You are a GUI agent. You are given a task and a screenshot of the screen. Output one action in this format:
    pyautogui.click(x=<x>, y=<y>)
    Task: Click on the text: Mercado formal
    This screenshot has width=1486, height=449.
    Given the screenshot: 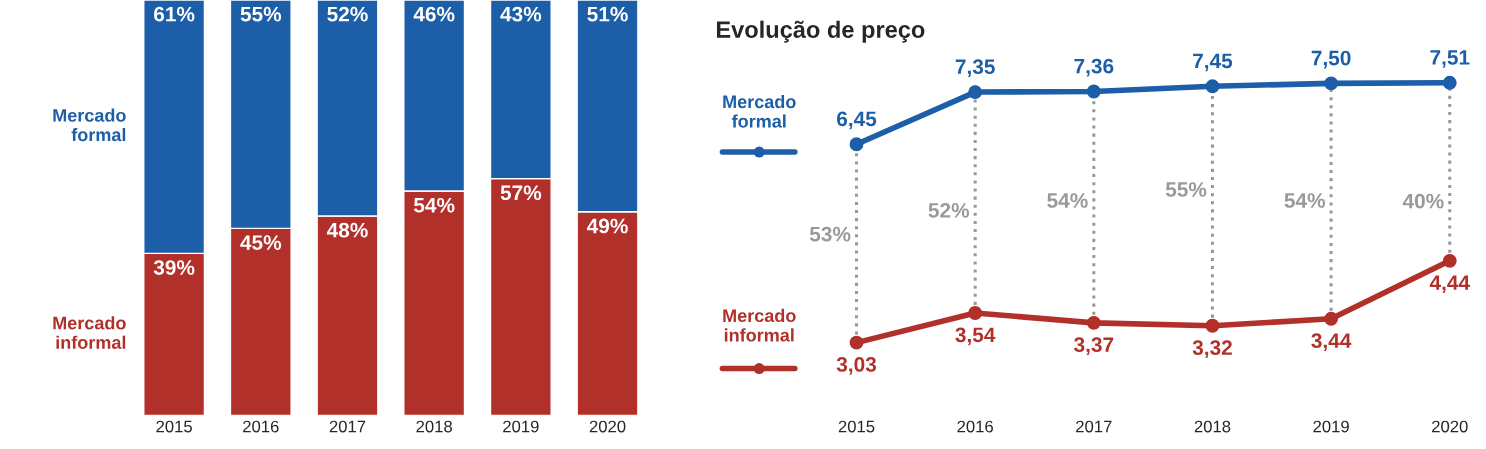 What is the action you would take?
    pyautogui.click(x=759, y=111)
    